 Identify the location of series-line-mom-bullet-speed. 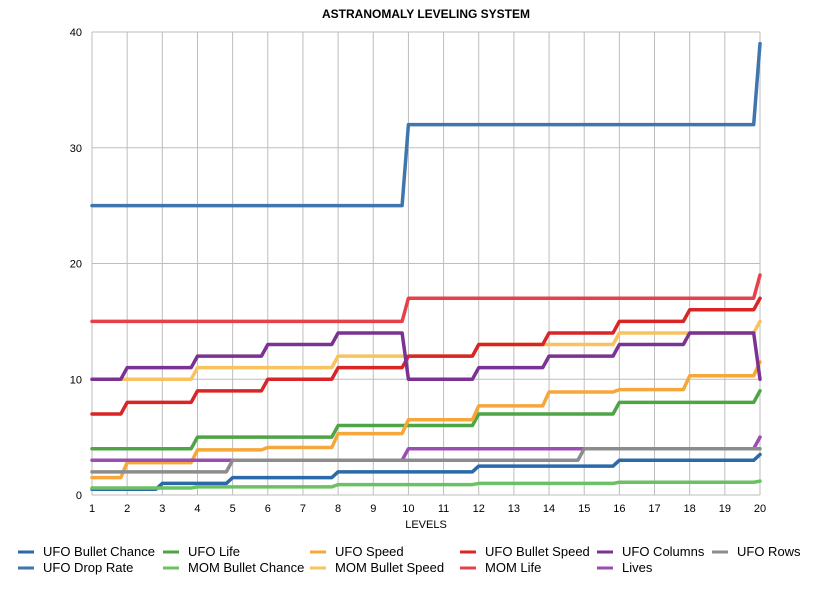
(426, 350).